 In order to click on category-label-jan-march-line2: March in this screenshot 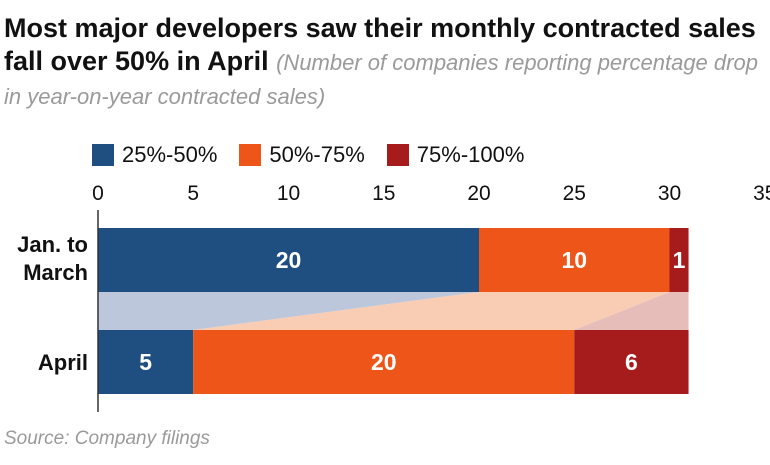, I will do `click(55, 272)`.